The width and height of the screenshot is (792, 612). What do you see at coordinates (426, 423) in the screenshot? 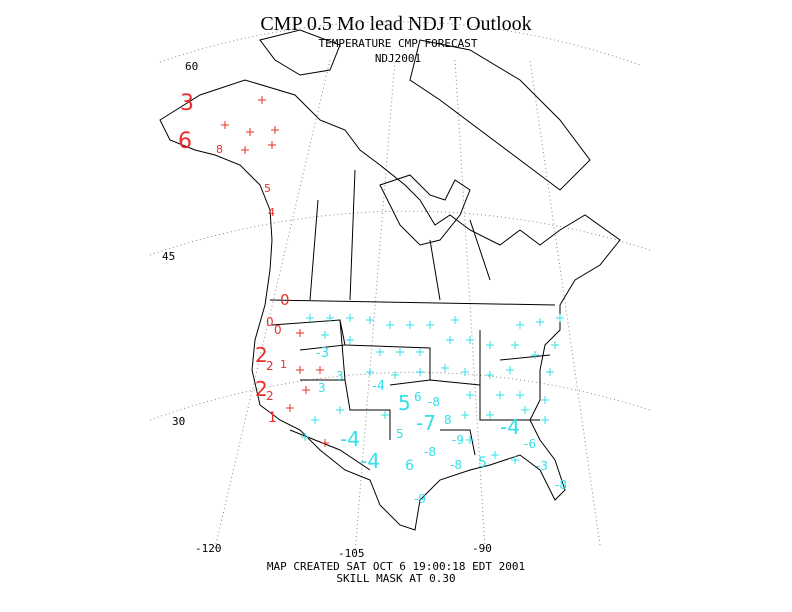
I see `cold-label: -7` at bounding box center [426, 423].